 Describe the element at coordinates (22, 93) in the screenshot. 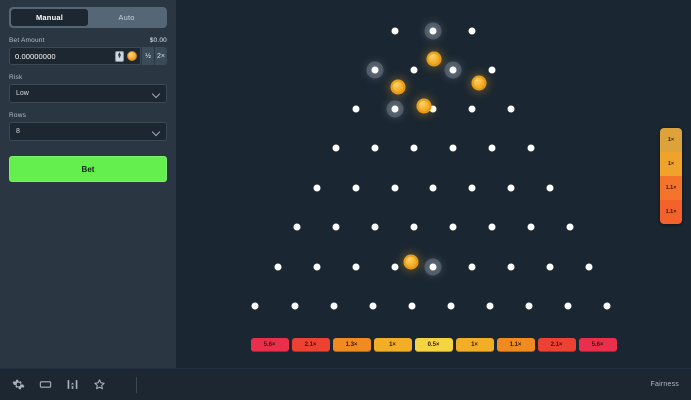

I see `risk-selected-value: Low` at that location.